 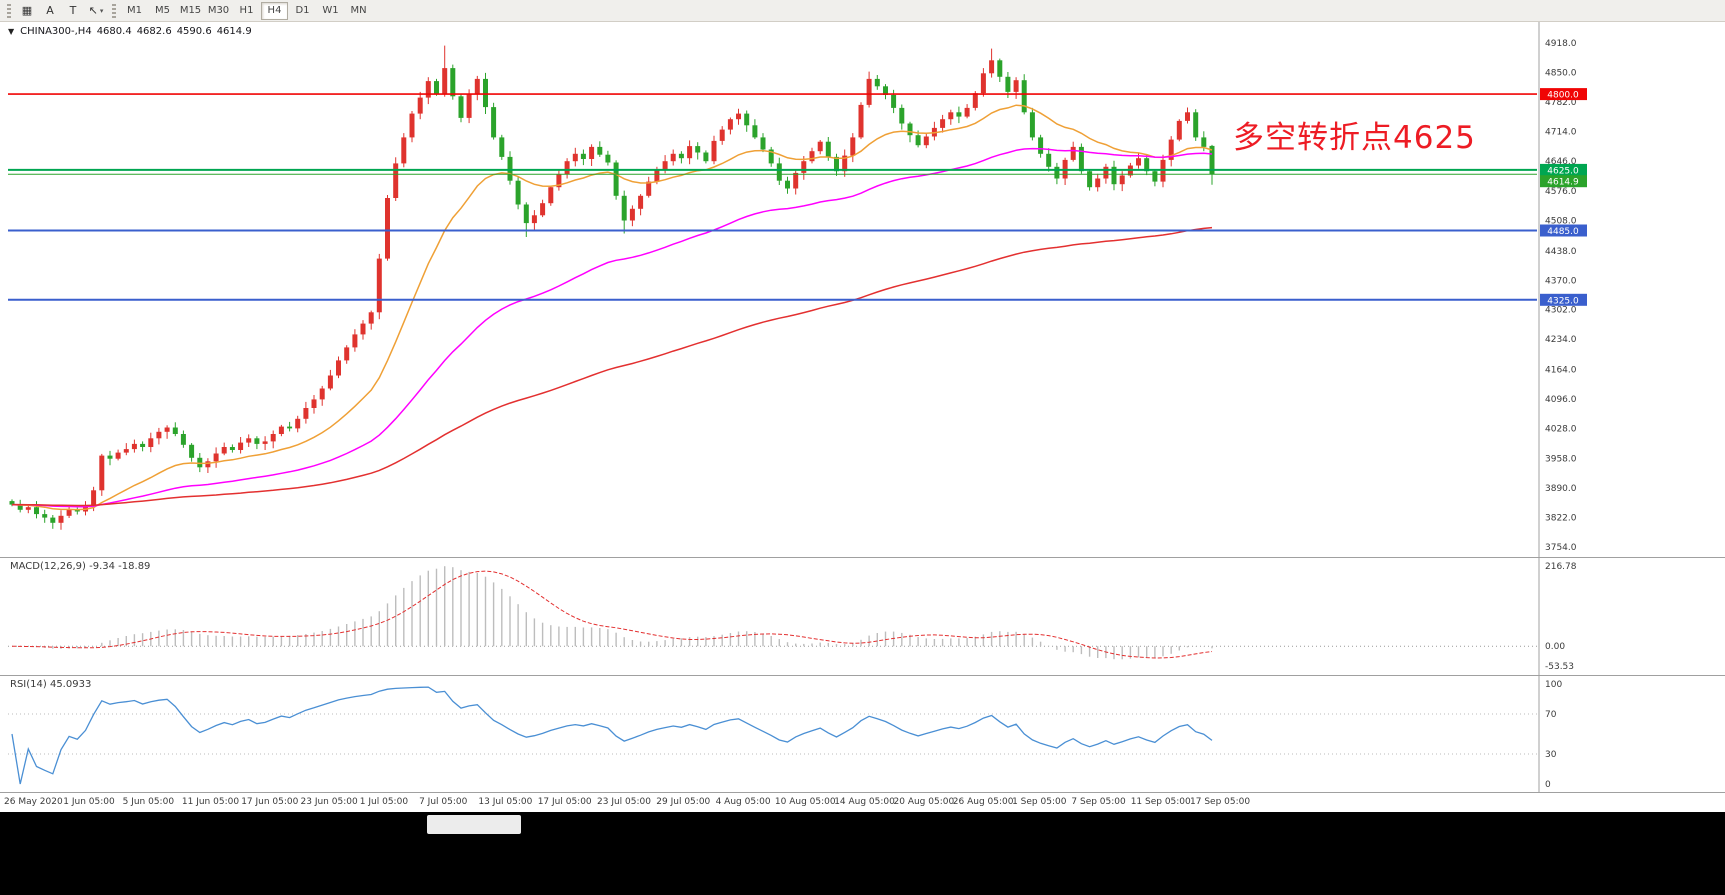 I want to click on time-label: 14 Aug 05:00, so click(x=864, y=802).